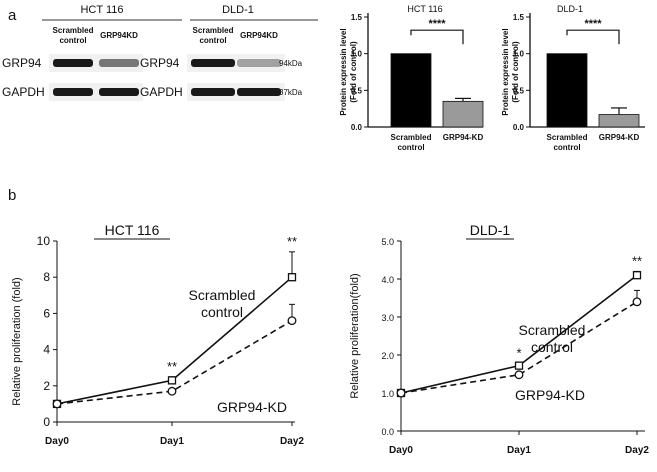 This screenshot has height=472, width=657. I want to click on y-tick-label: 3.0, so click(387, 318).